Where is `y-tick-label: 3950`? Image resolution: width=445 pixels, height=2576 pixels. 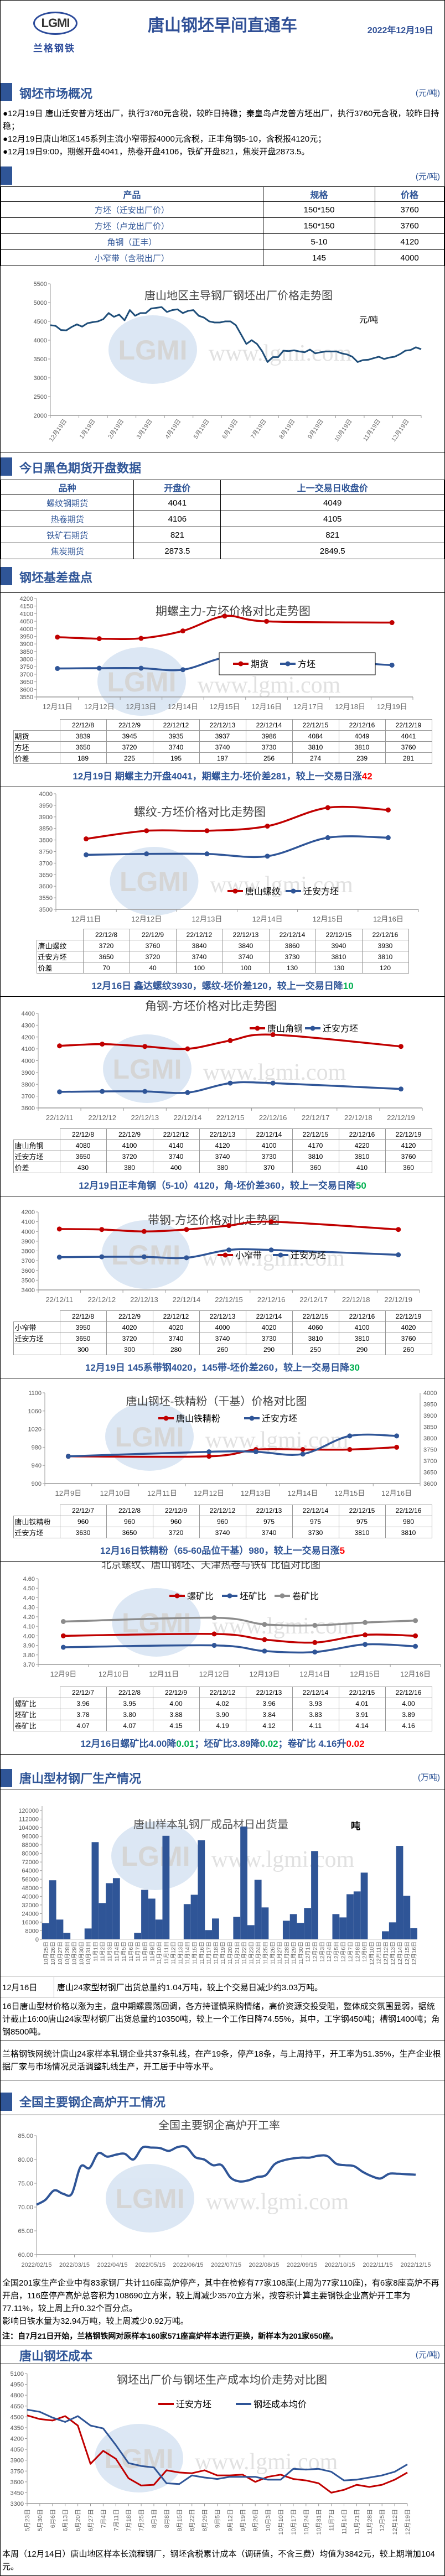
y-tick-label: 3950 is located at coordinates (26, 636).